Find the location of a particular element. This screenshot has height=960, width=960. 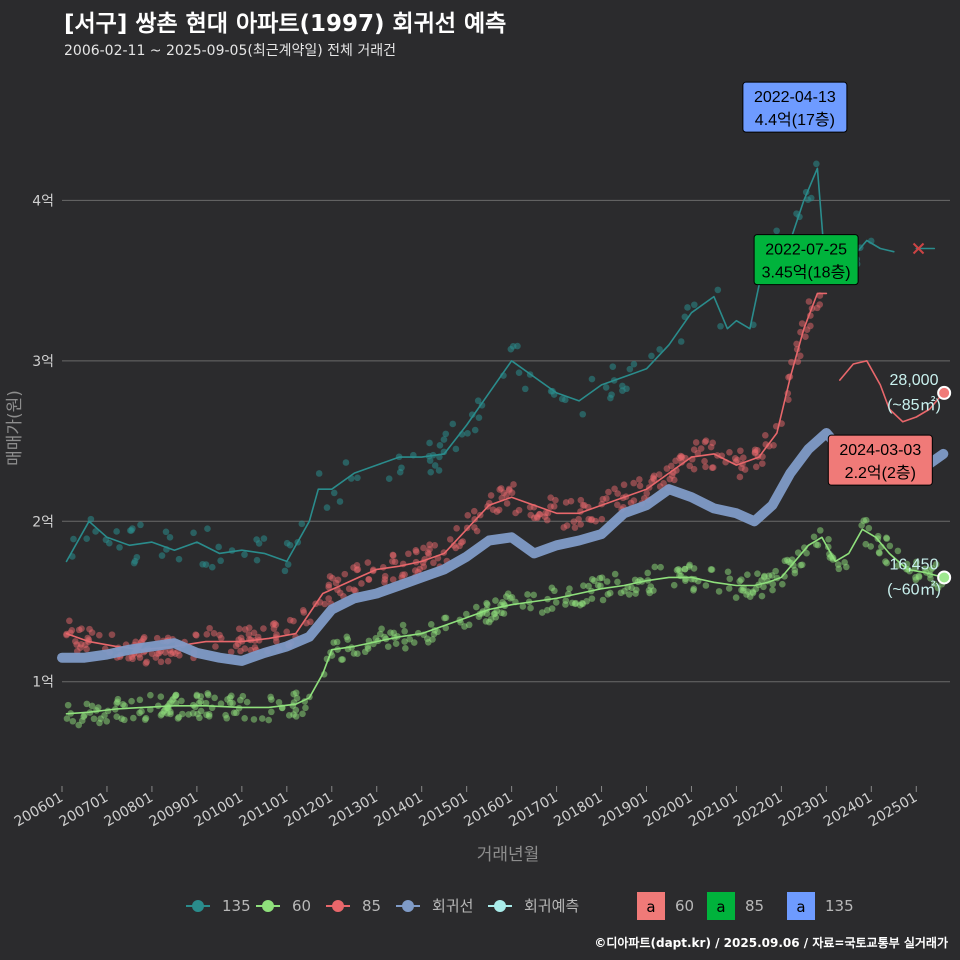

annotation-date: 2024-03-03 is located at coordinates (880, 450).